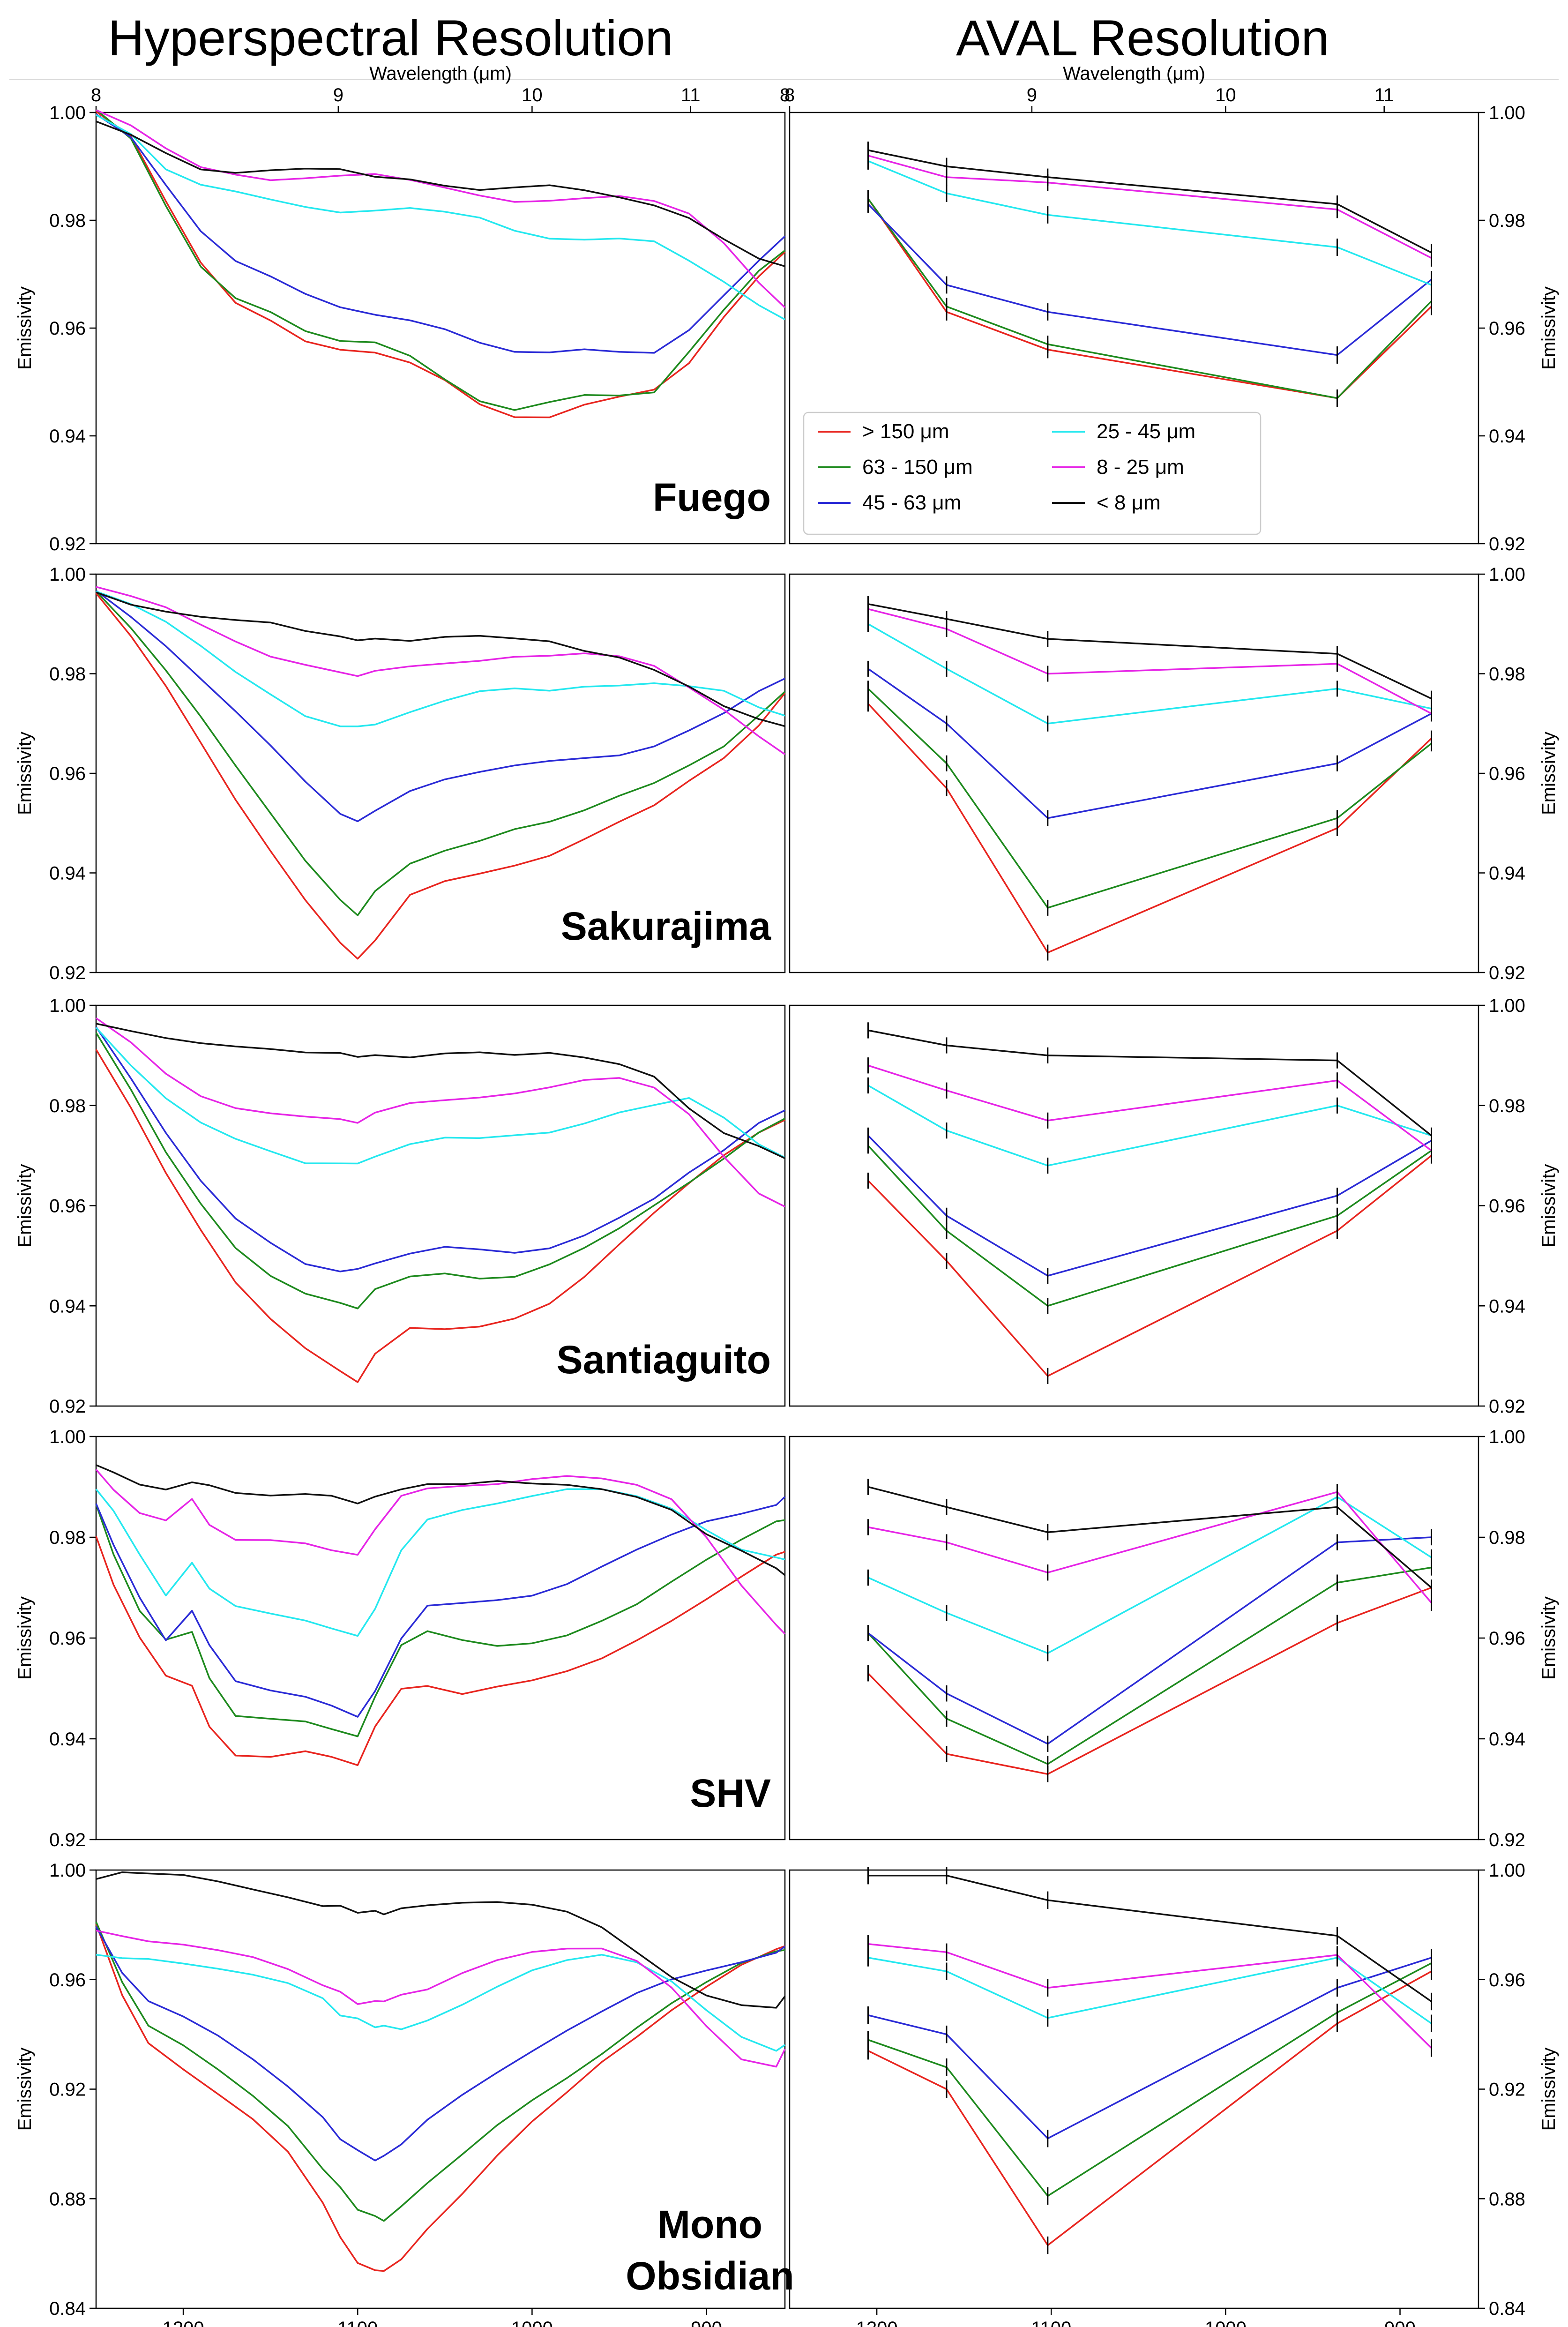 This screenshot has width=1568, height=2327. I want to click on santiaguito-aval-ytick-label: 0.92, so click(1507, 1406).